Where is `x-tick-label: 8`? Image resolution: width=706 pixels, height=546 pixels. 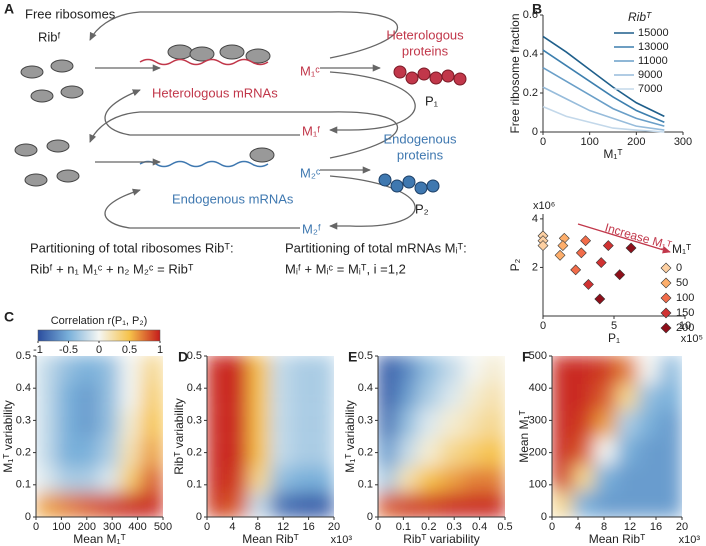 x-tick-label: 8 is located at coordinates (604, 527).